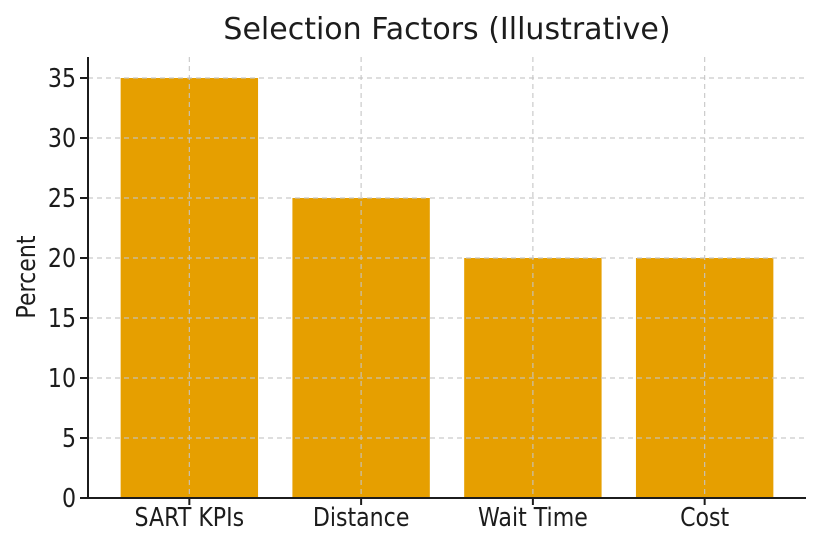  Describe the element at coordinates (361, 517) in the screenshot. I see `x-tick-label-distance: Distance` at that location.